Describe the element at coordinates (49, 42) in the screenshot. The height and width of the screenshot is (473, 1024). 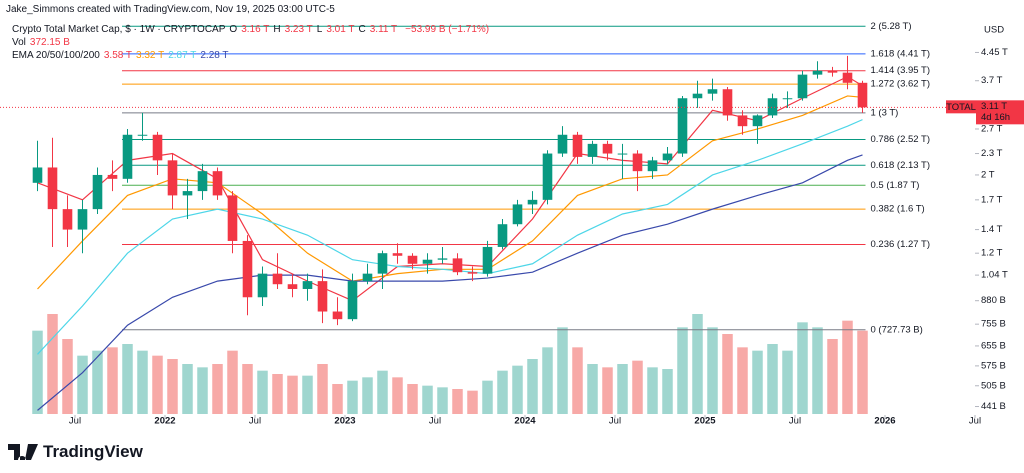
I see `volume-value: 372.15 B` at that location.